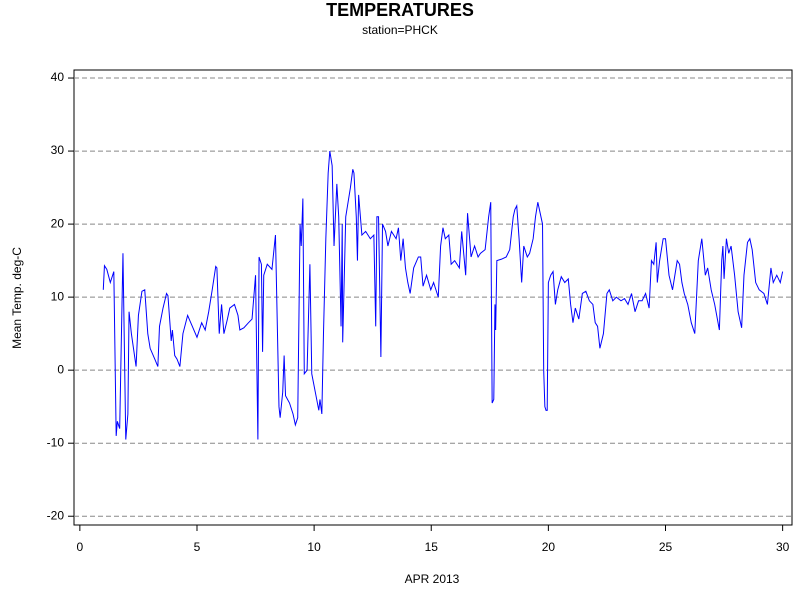  Describe the element at coordinates (17, 298) in the screenshot. I see `y-axis-label: Mean Temp. deg-C` at that location.